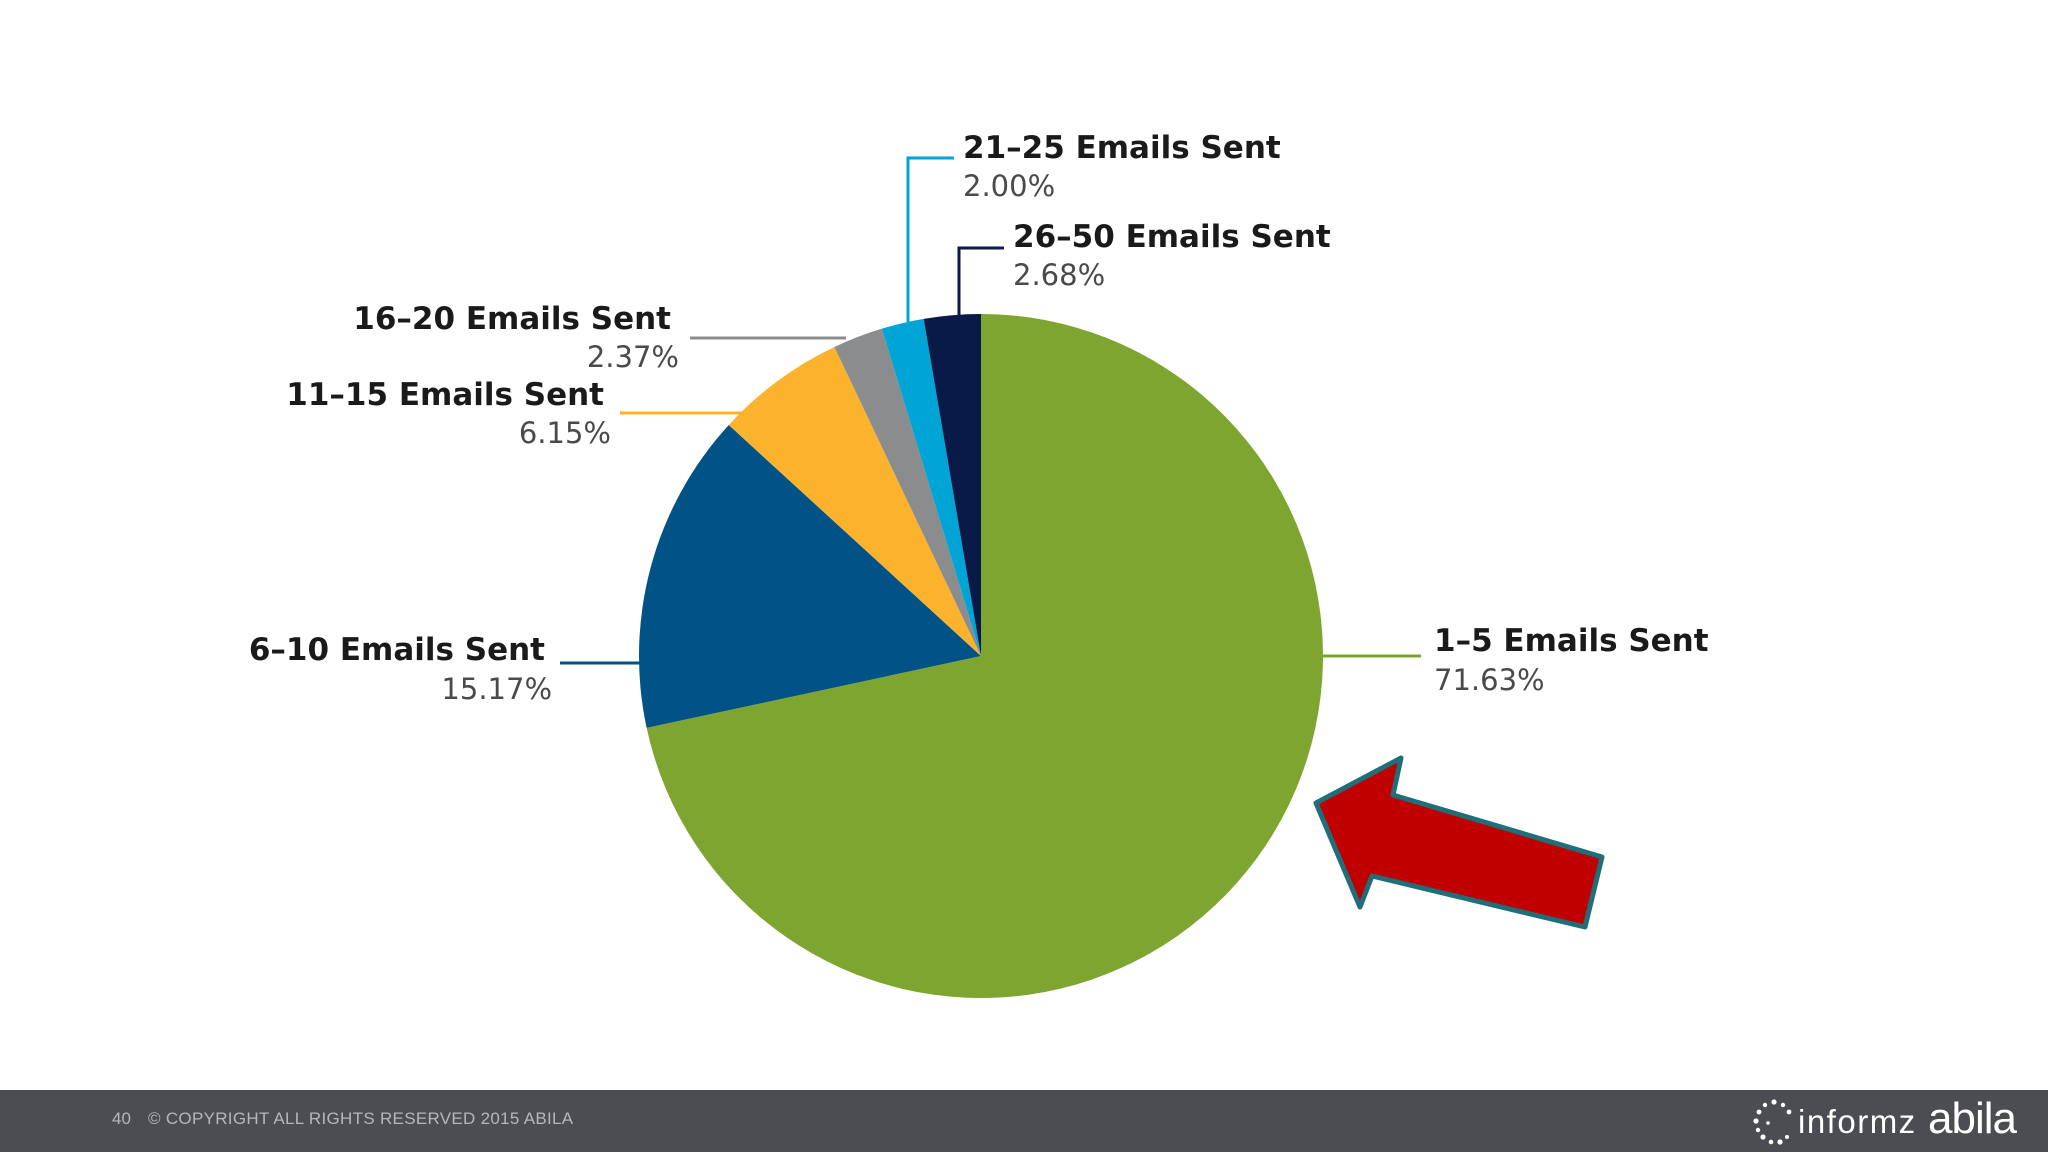 The height and width of the screenshot is (1152, 2048). Describe the element at coordinates (1772, 1122) in the screenshot. I see `informz-dots-icon` at that location.